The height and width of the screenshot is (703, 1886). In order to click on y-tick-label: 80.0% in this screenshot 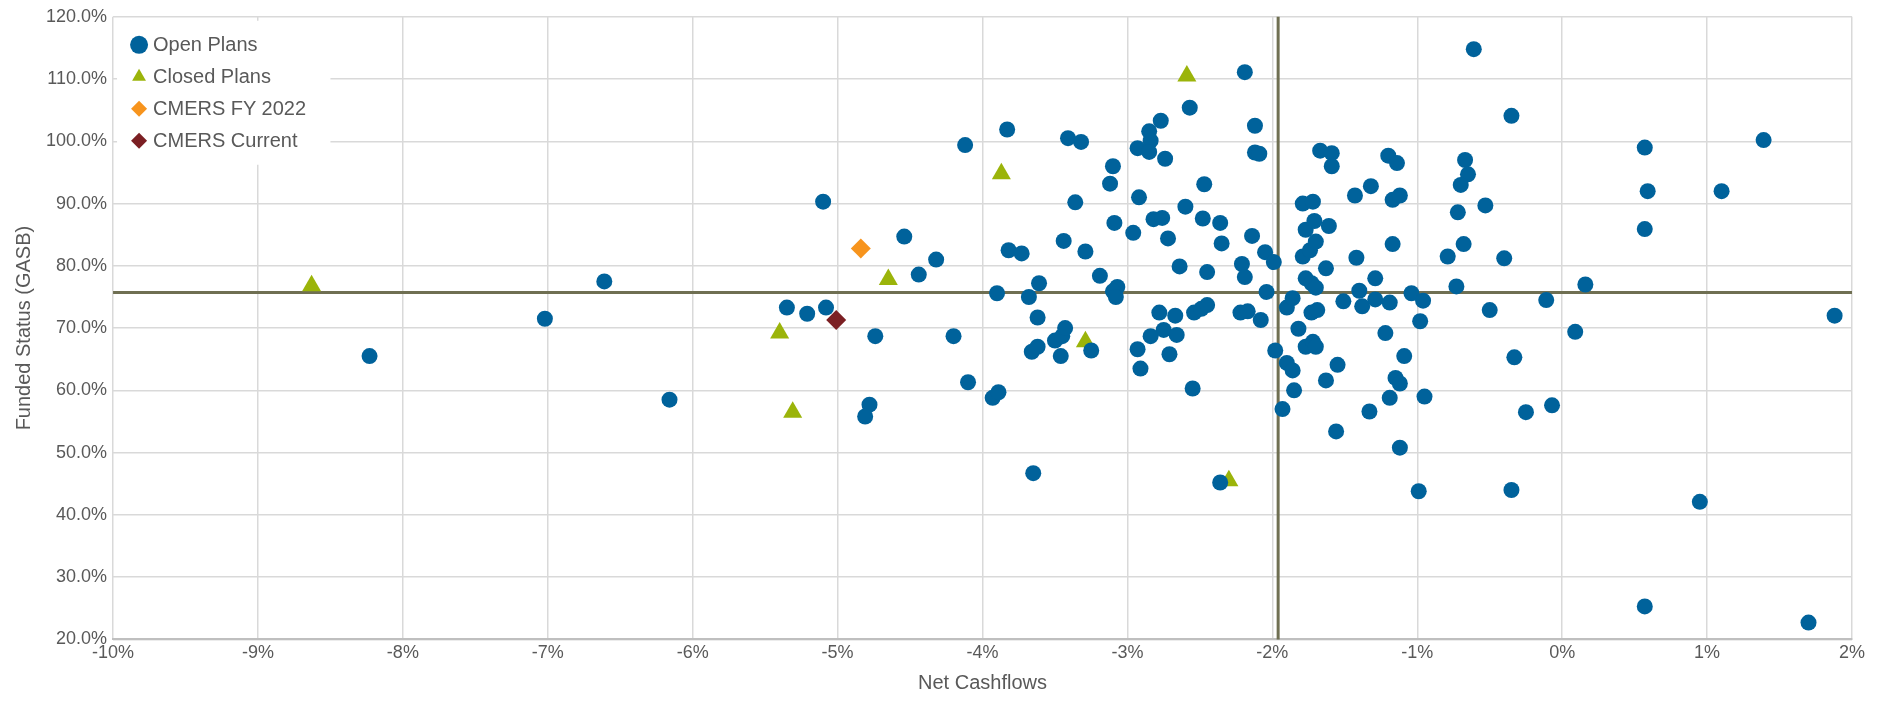, I will do `click(82, 264)`.